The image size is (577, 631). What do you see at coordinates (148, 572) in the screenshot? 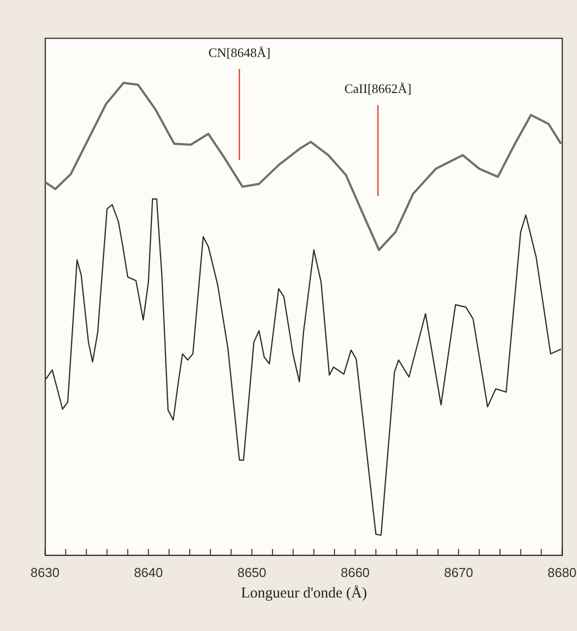
I see `x-tick-label: 8640` at bounding box center [148, 572].